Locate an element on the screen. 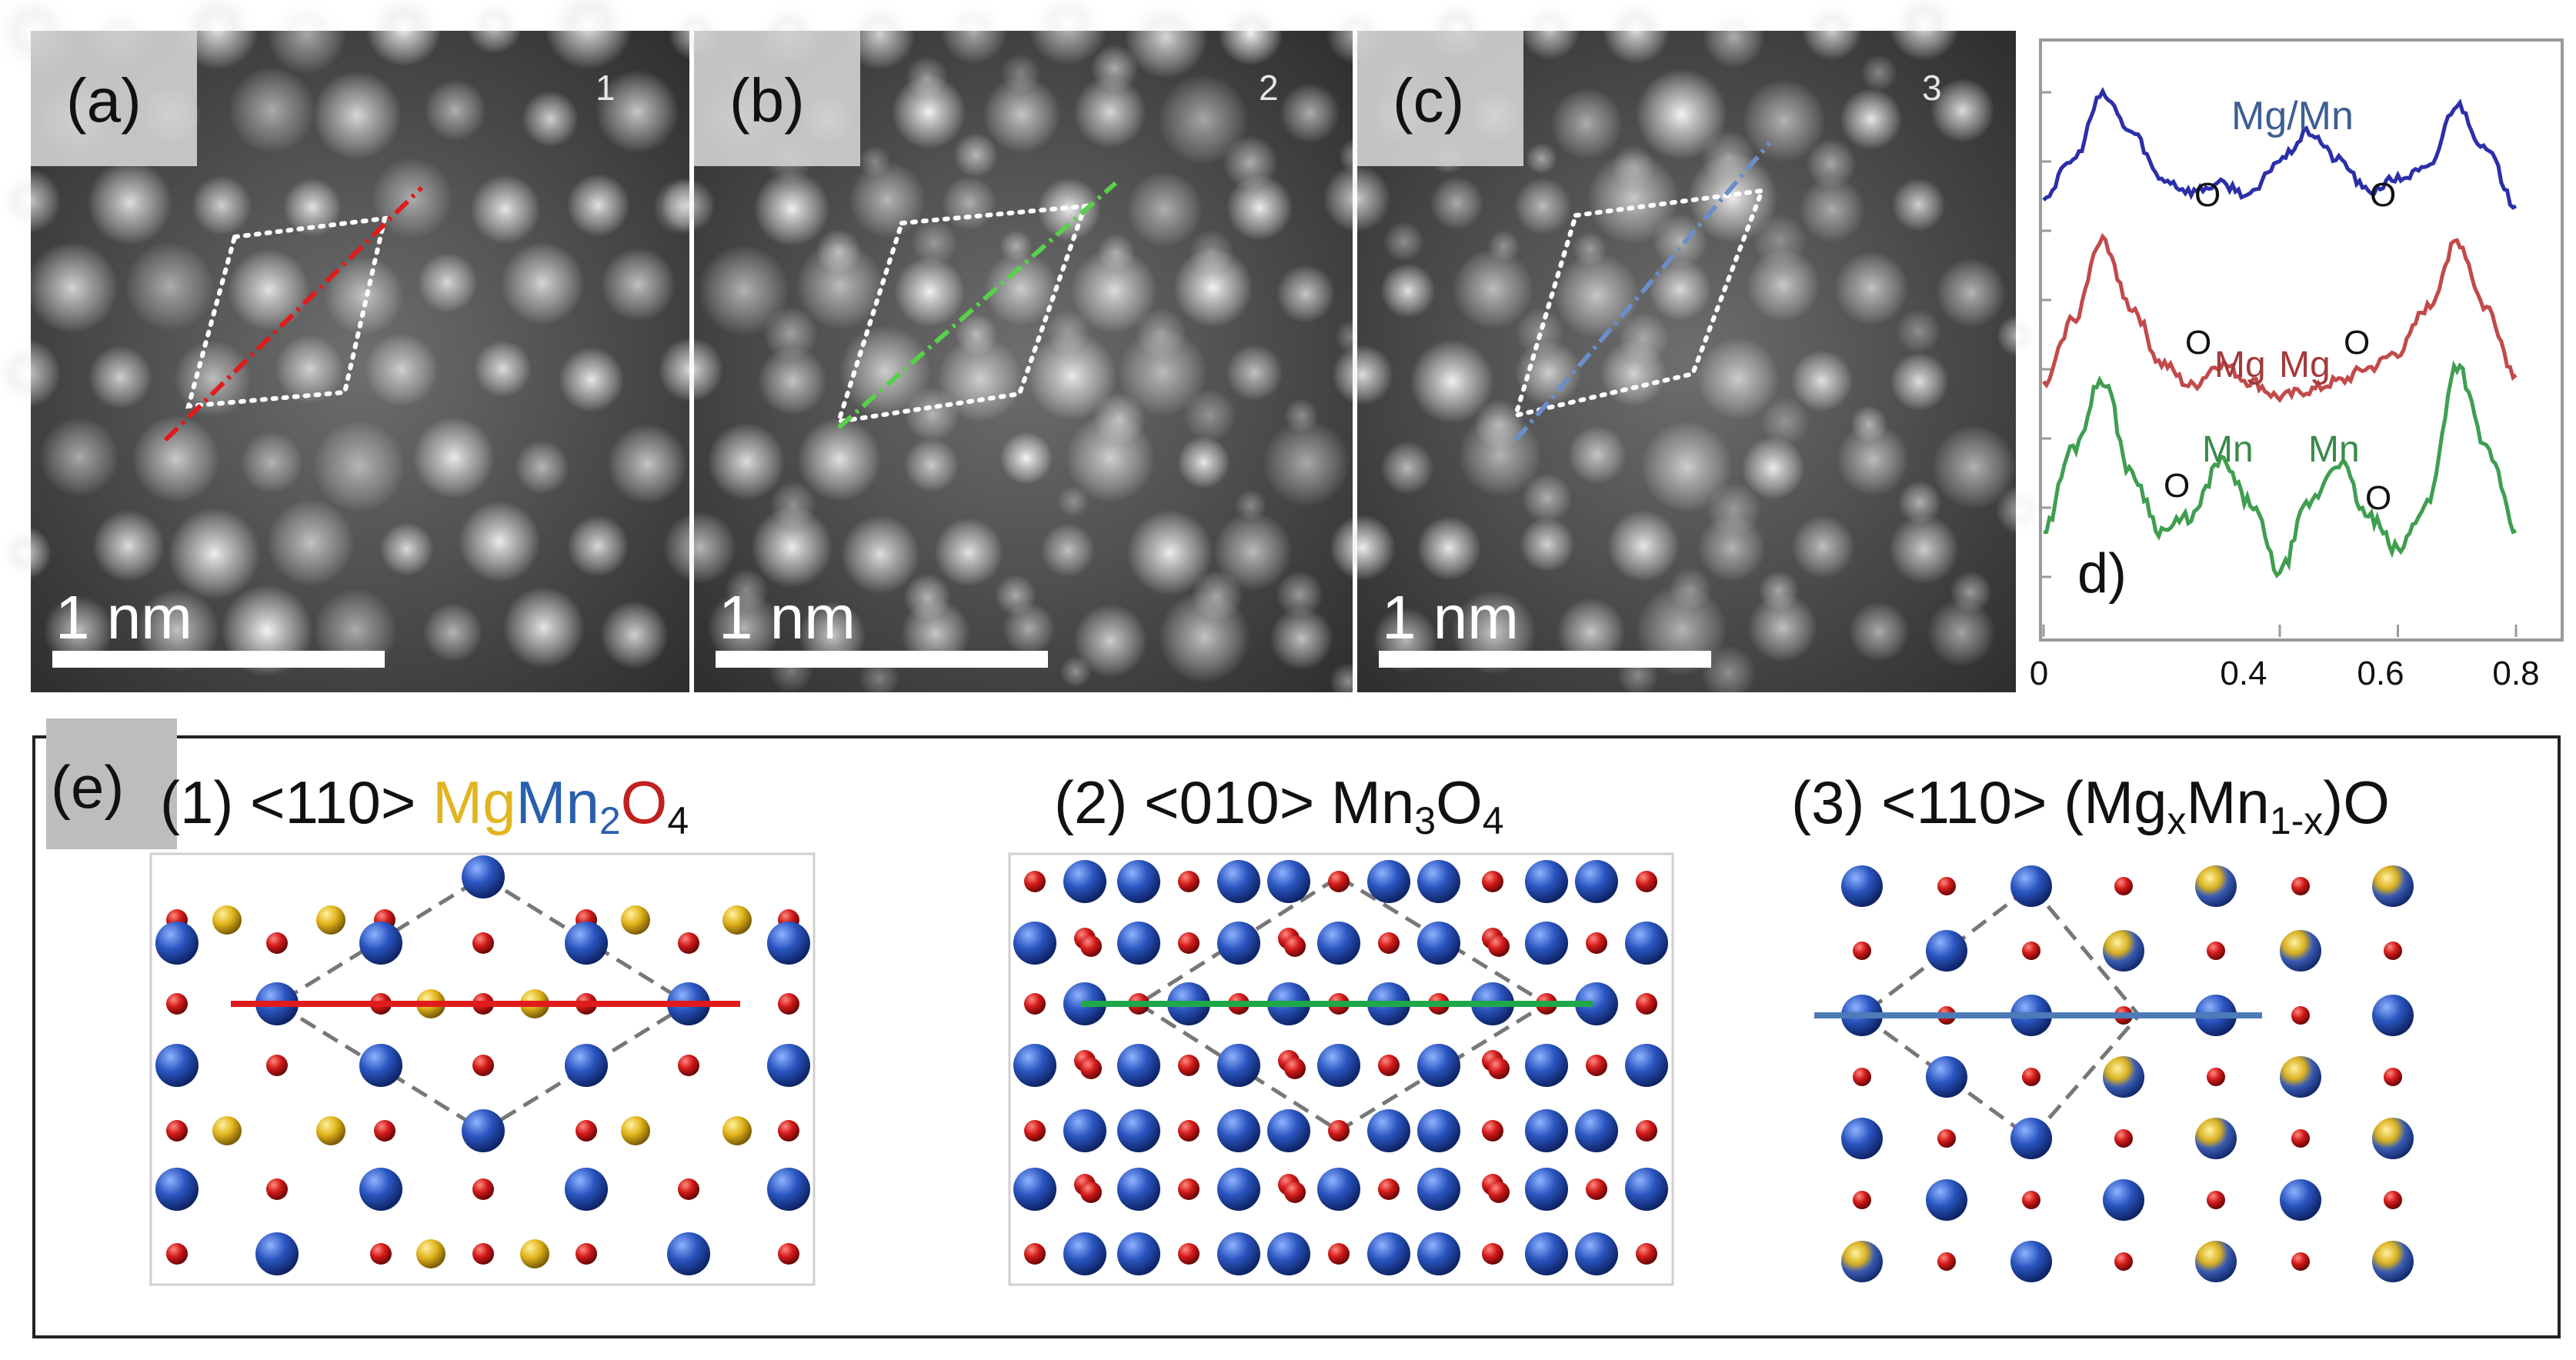 This screenshot has height=1360, width=2576. label-o-green-right: O is located at coordinates (2378, 498).